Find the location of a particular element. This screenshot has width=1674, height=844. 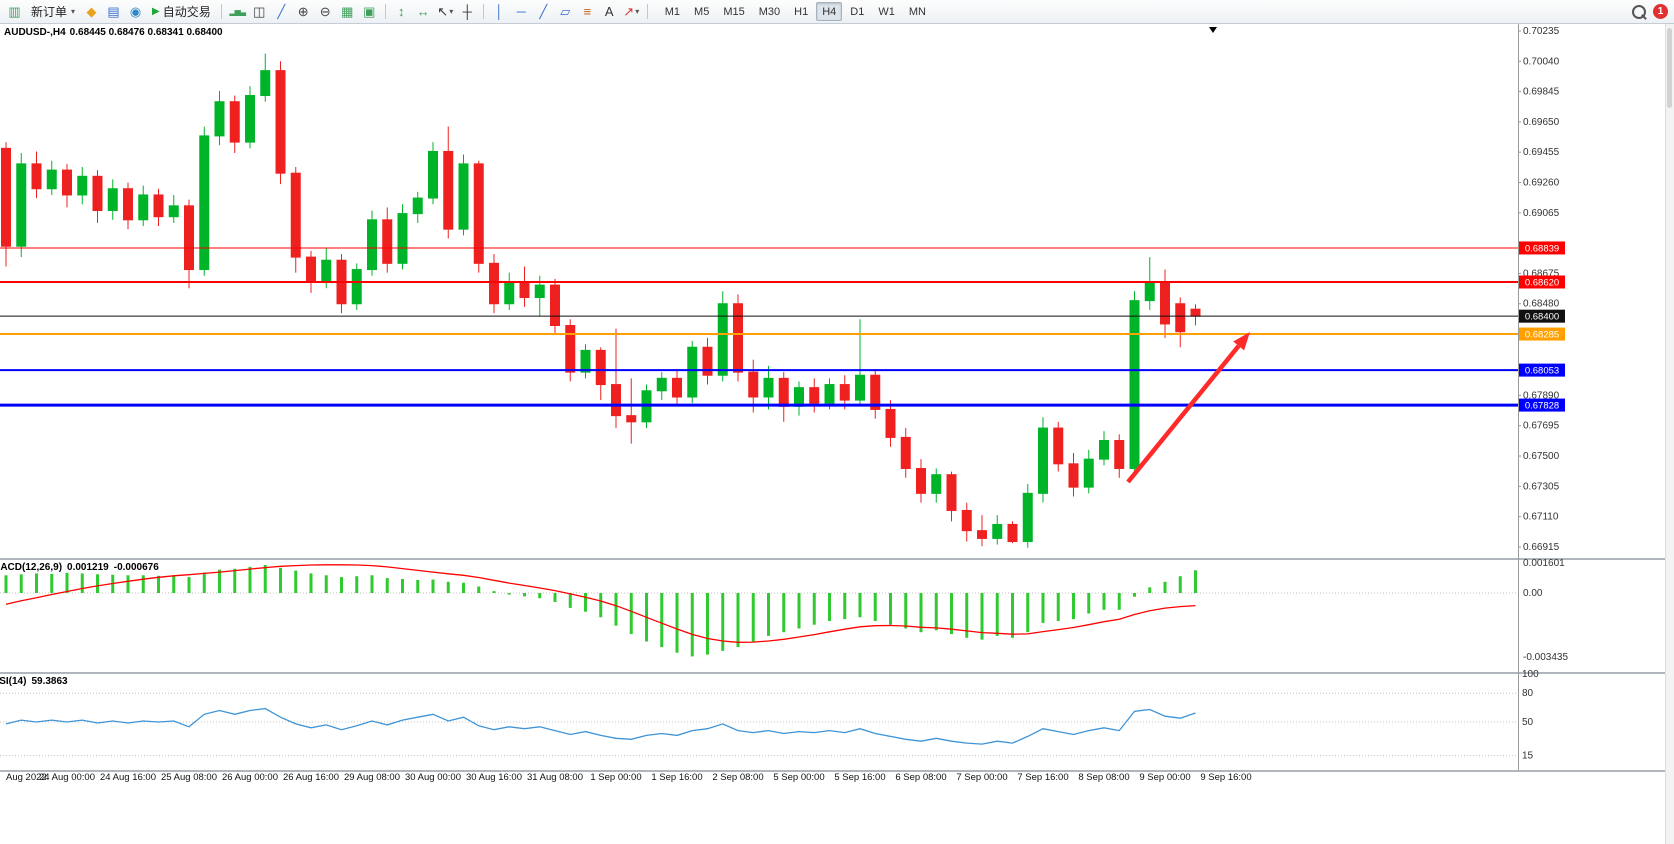

notification-badge: 1 is located at coordinates (1660, 11).